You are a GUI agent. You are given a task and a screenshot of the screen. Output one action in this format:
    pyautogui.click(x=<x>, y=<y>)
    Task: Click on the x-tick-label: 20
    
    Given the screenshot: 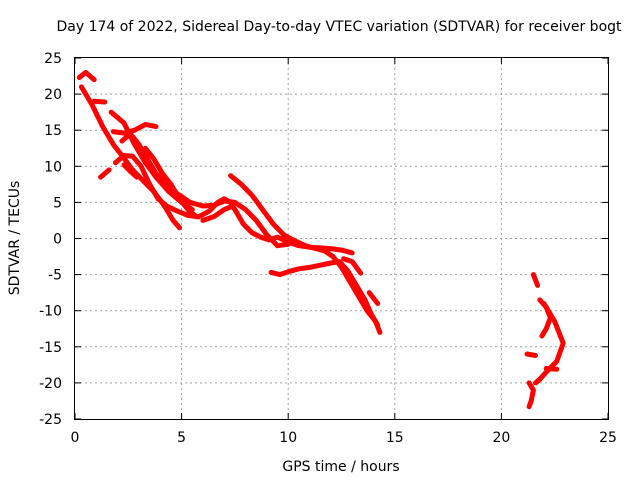 What is the action you would take?
    pyautogui.click(x=501, y=438)
    